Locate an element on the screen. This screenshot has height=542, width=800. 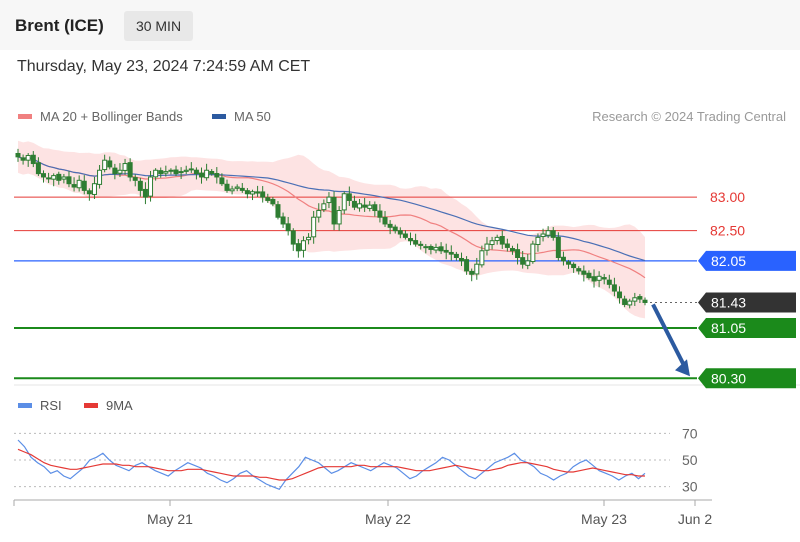
rsi-line is located at coordinates (331, 465).